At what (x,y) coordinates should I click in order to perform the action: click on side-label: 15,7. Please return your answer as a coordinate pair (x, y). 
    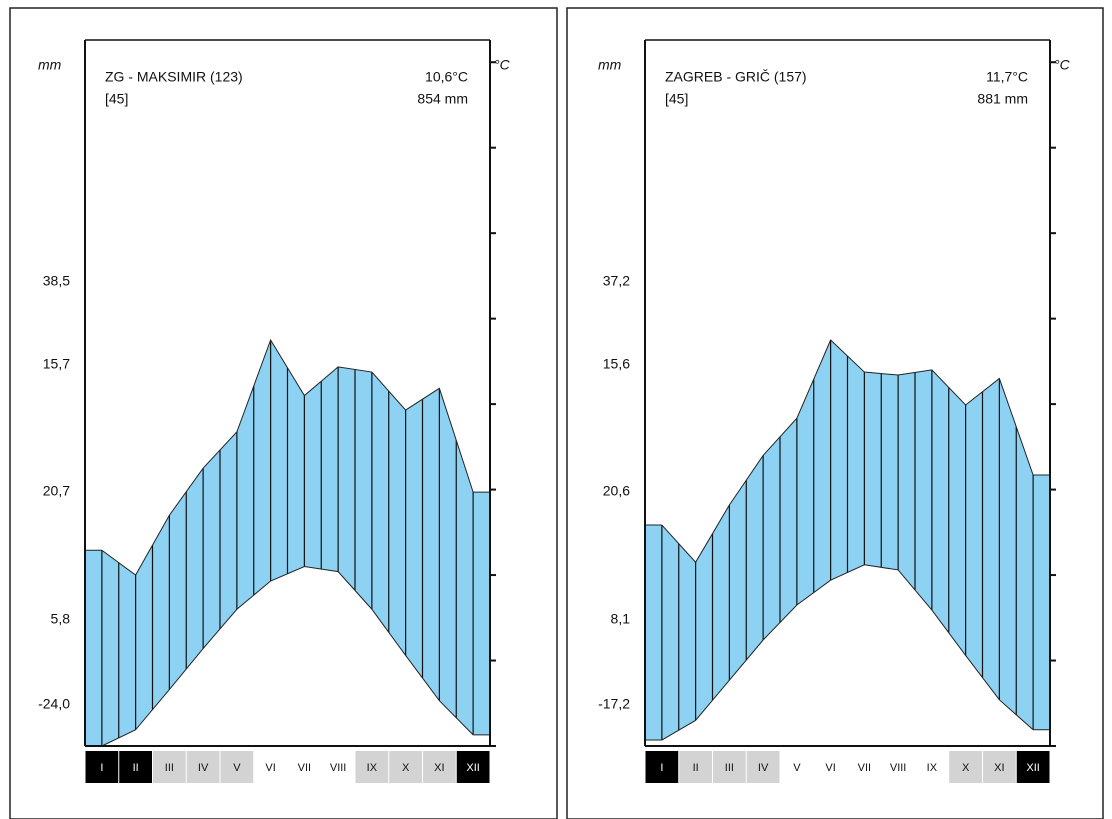
    Looking at the image, I should click on (56, 364).